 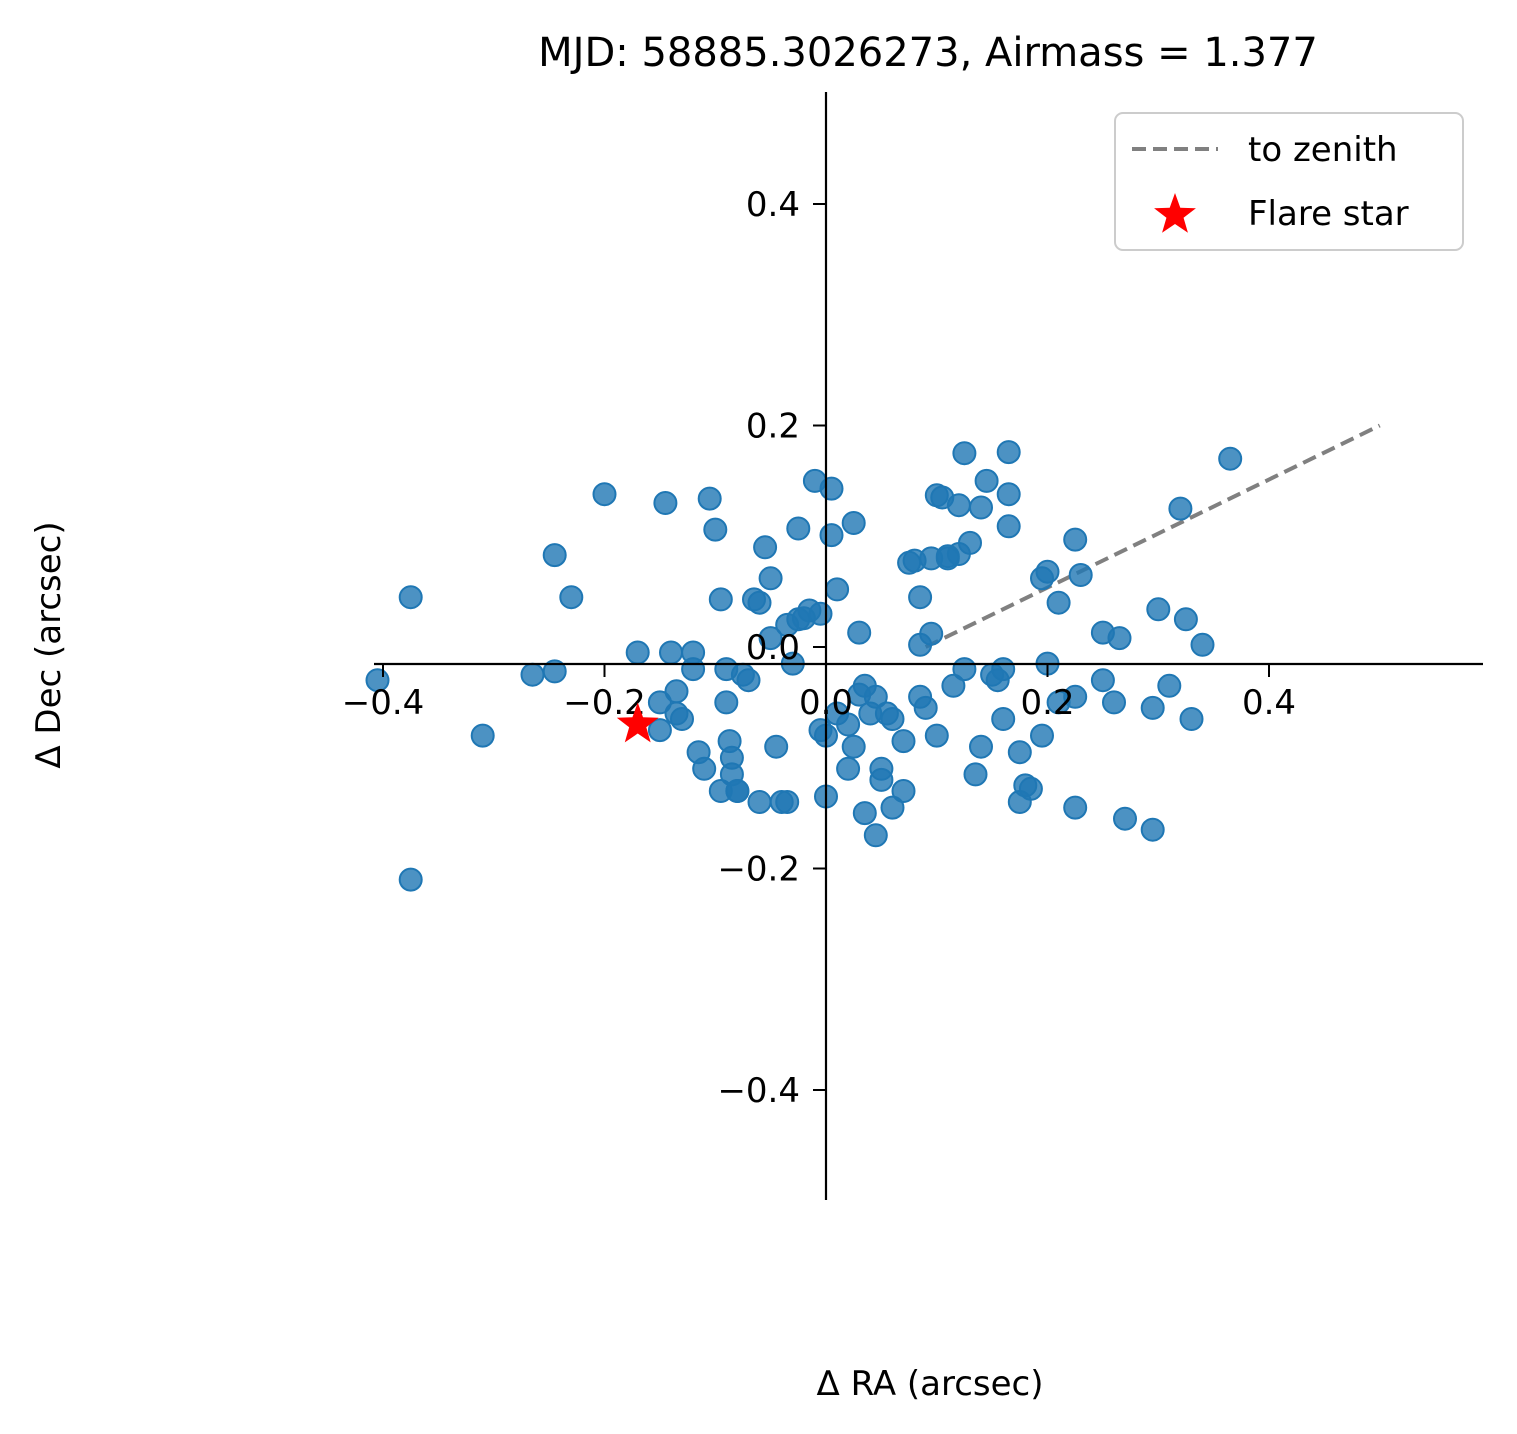 I want to click on y-tick-label: −0.2, so click(x=758, y=870).